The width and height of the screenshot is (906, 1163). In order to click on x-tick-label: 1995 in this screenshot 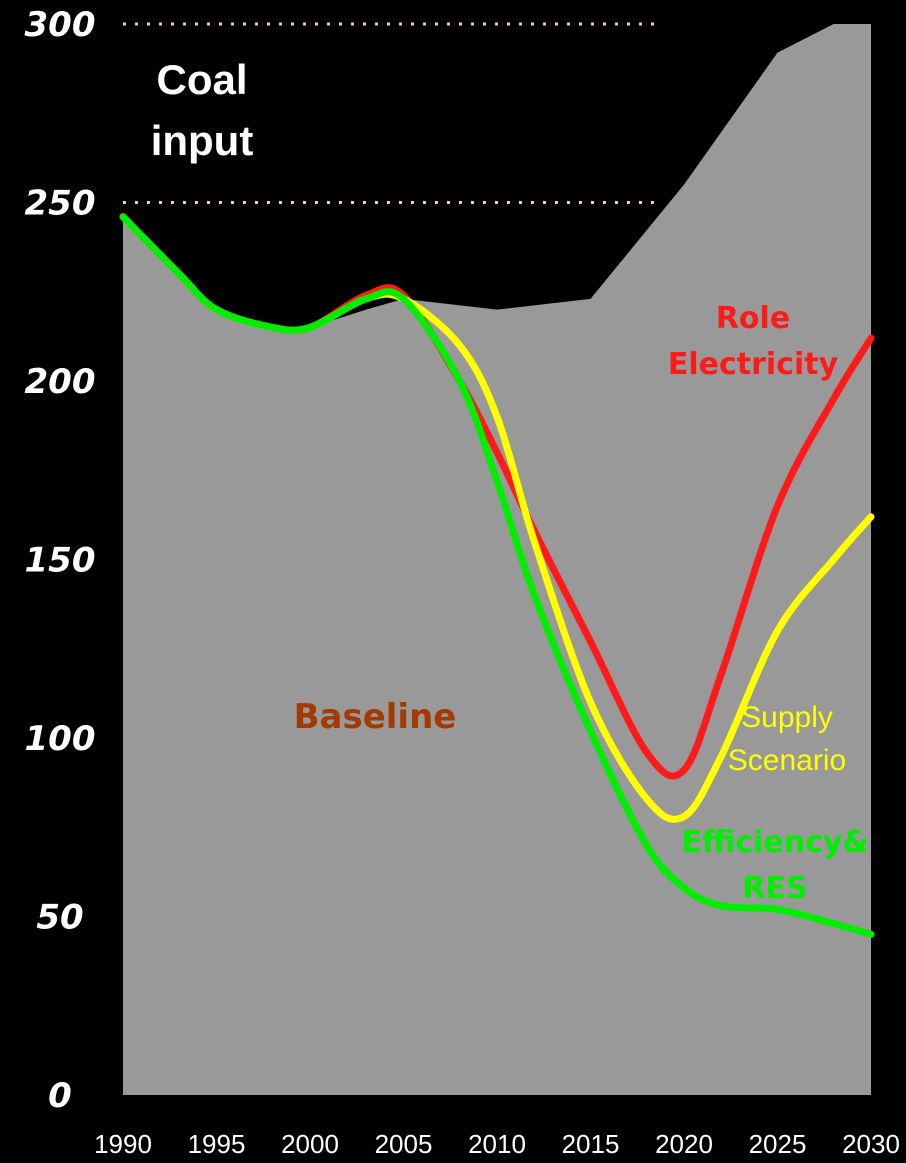, I will do `click(217, 1144)`.